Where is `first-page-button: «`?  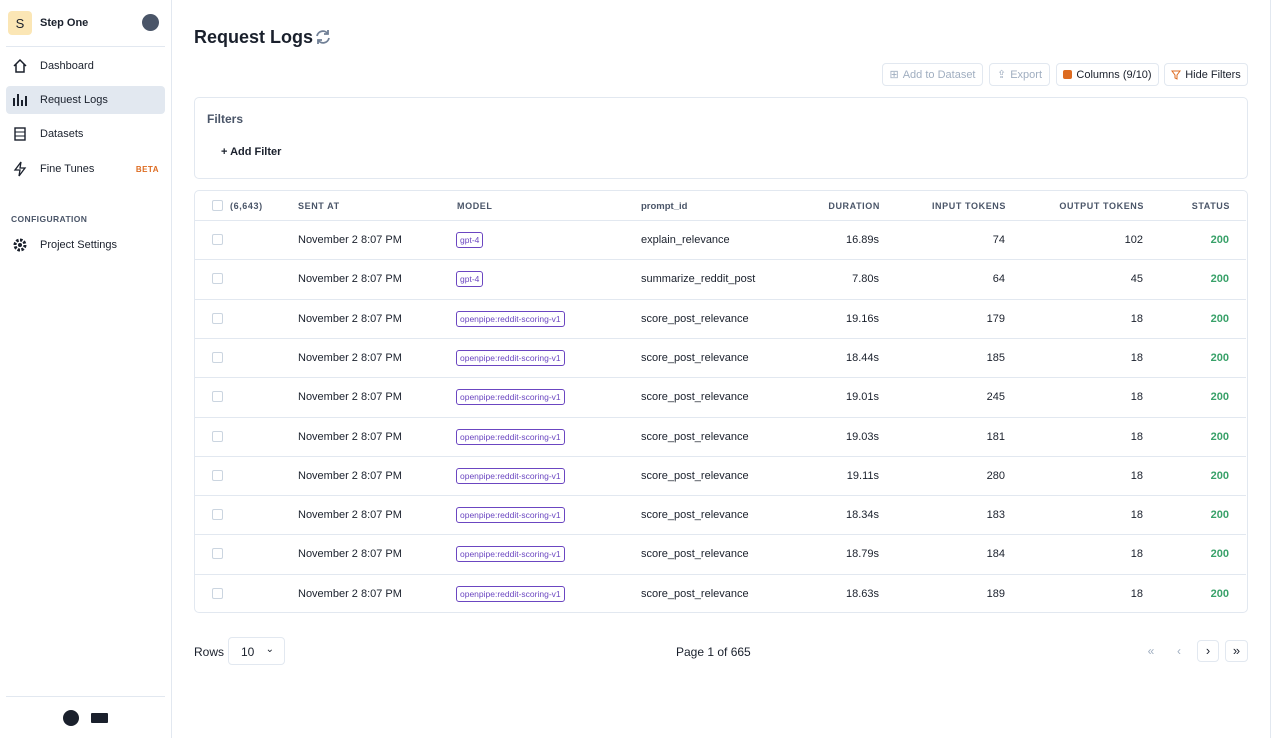
first-page-button: « is located at coordinates (1151, 651).